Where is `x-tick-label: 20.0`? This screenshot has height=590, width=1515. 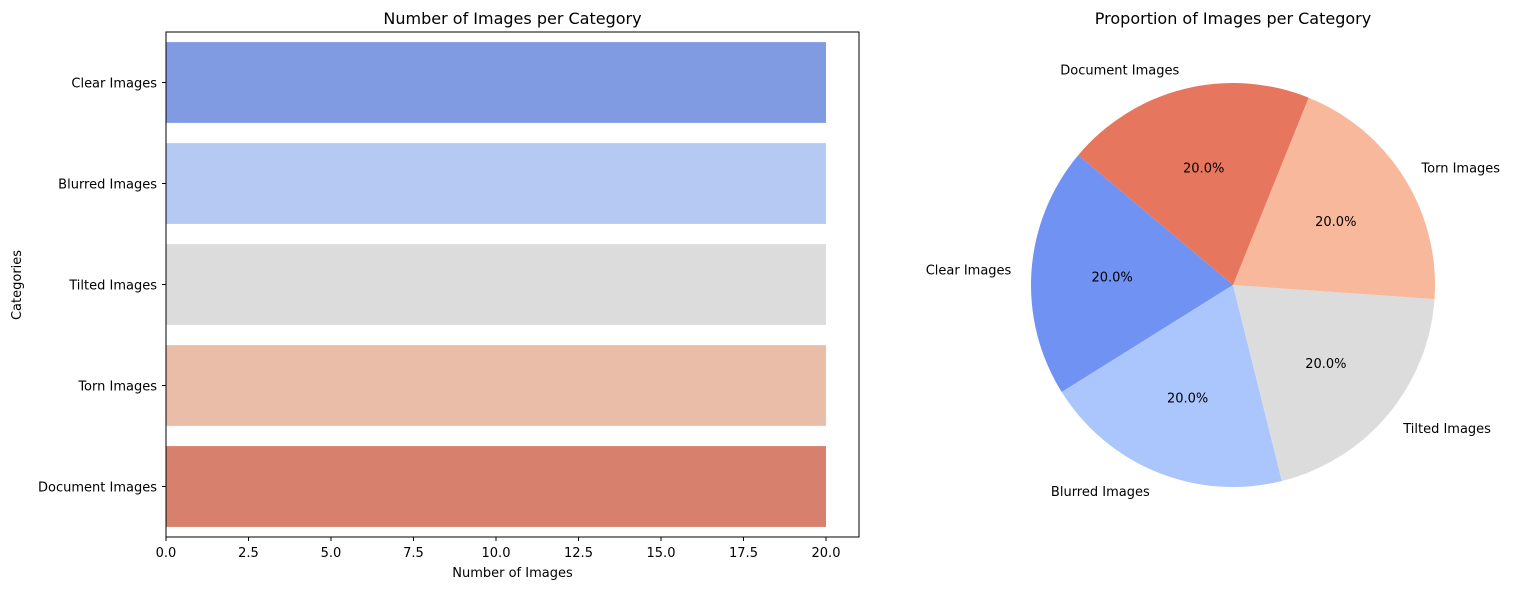 x-tick-label: 20.0 is located at coordinates (826, 553).